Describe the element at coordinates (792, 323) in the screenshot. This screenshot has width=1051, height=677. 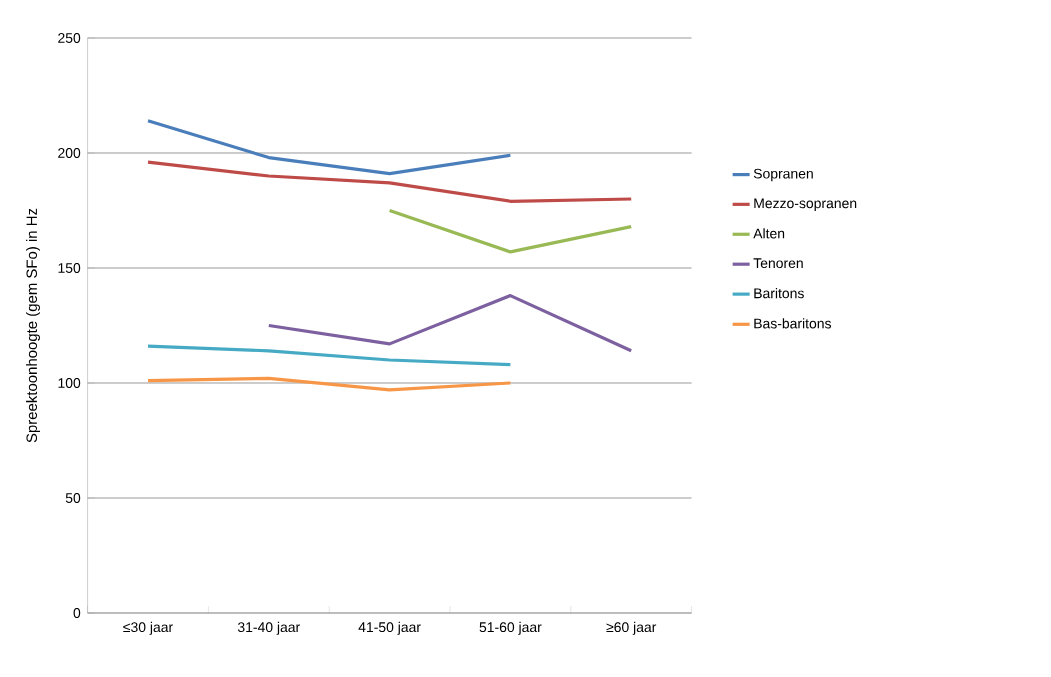
I see `legend-label: Bas-baritons` at that location.